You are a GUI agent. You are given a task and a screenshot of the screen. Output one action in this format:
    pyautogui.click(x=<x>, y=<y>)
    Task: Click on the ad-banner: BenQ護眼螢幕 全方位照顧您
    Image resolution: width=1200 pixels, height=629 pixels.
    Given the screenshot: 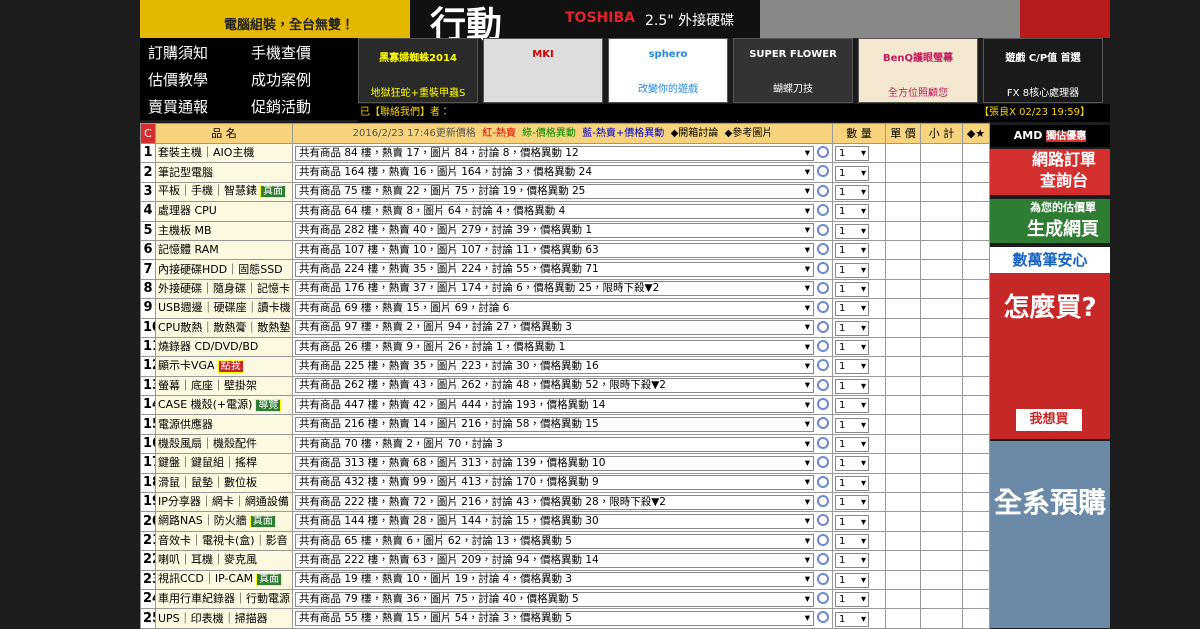 What is the action you would take?
    pyautogui.click(x=918, y=70)
    